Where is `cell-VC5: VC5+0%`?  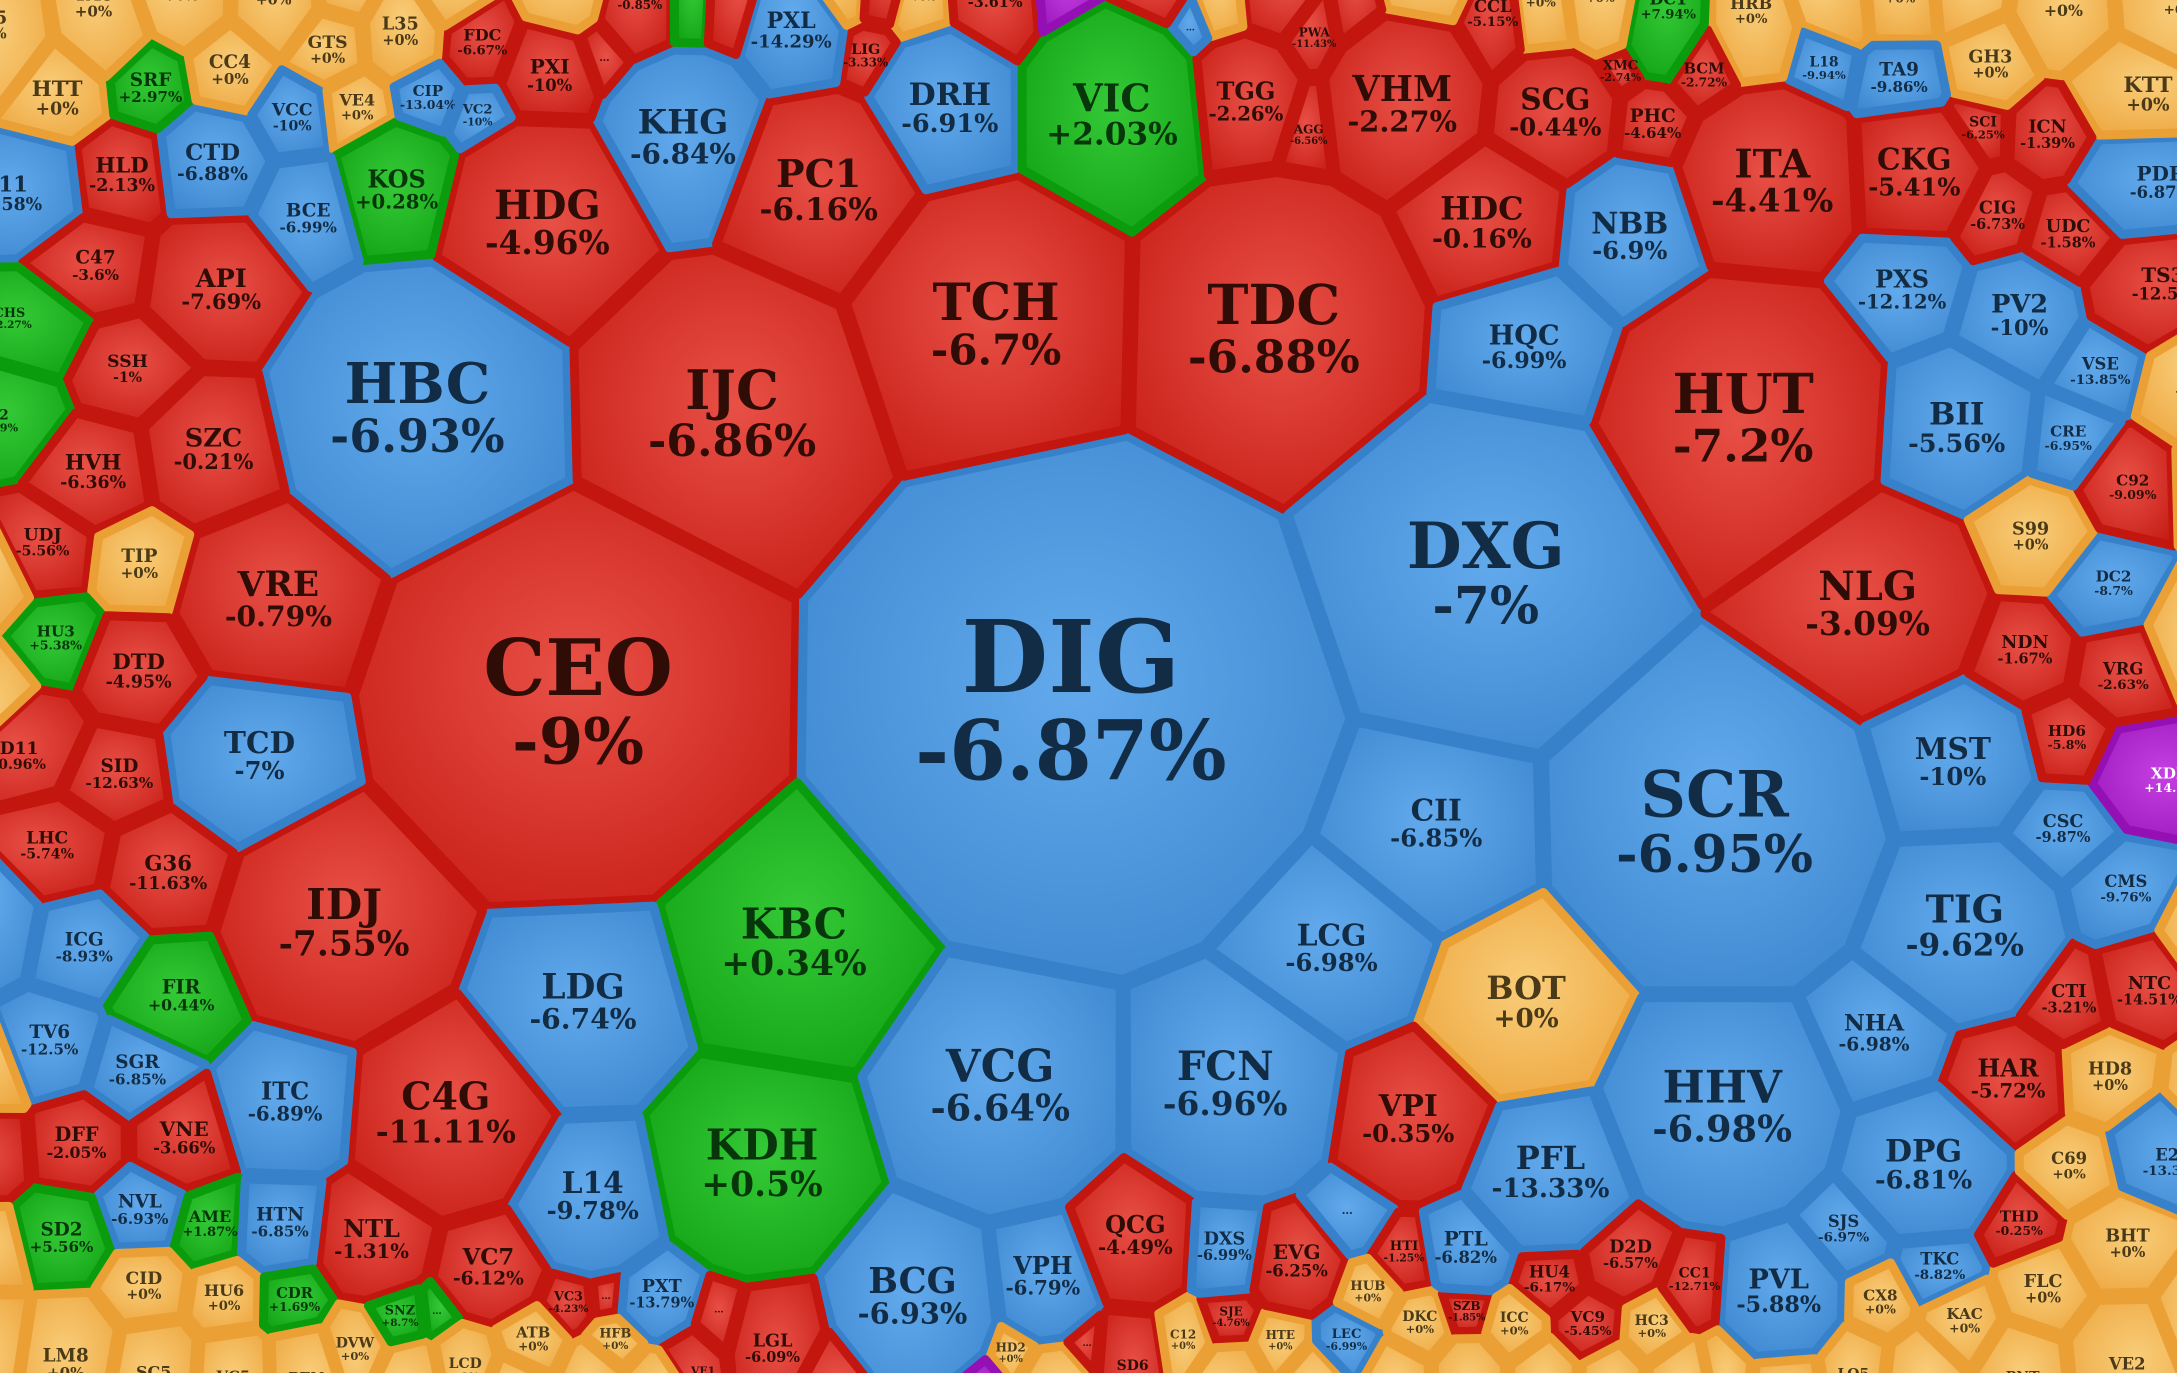
cell-VC5: VC5+0% is located at coordinates (233, 1349).